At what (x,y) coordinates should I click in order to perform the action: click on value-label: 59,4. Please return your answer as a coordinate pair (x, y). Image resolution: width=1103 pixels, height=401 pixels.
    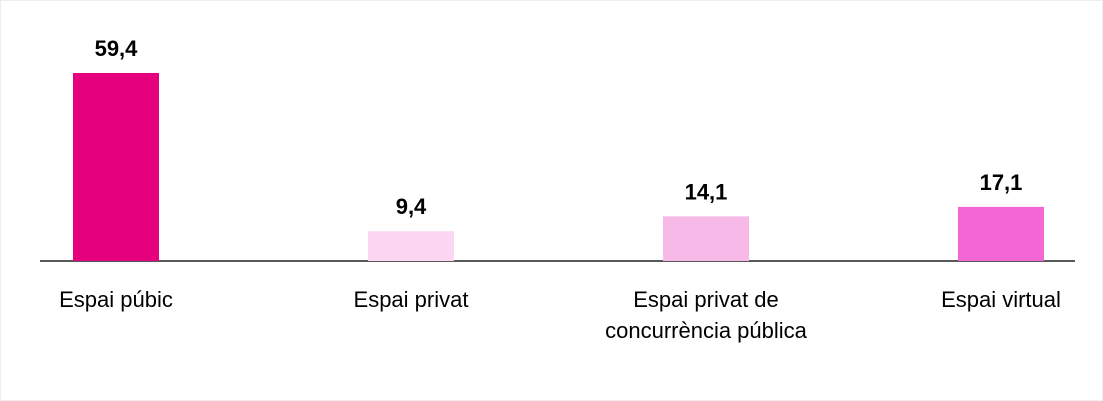
    Looking at the image, I should click on (117, 48).